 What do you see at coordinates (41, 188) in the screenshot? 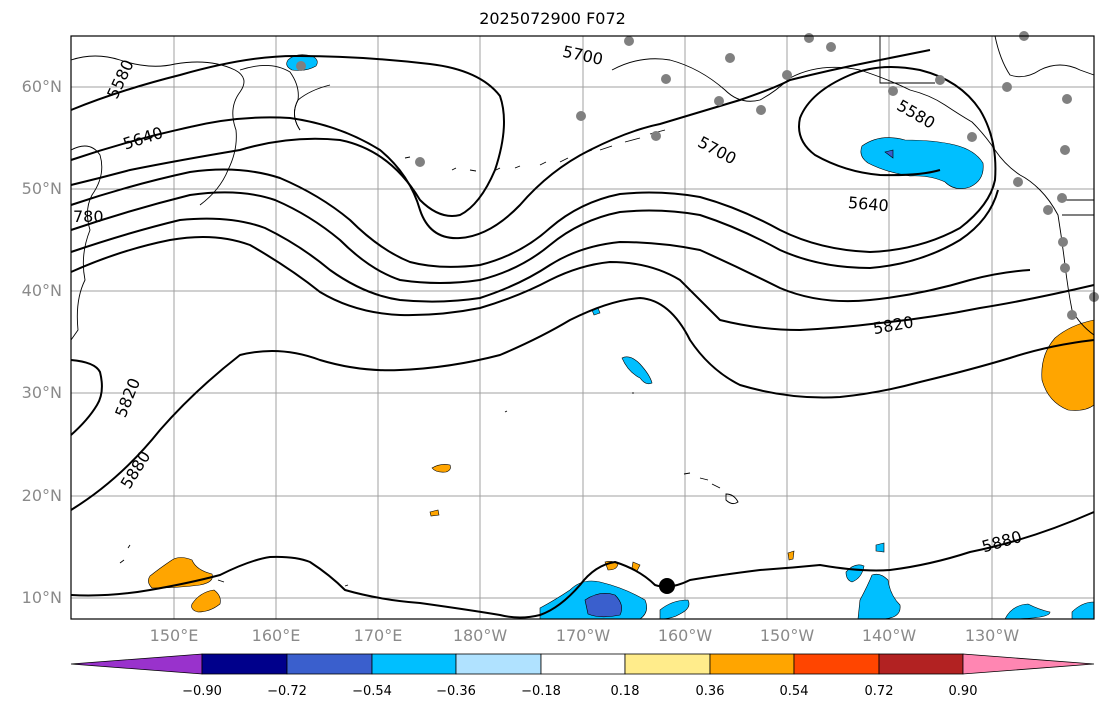
I see `lat-label-50n: 50°N` at bounding box center [41, 188].